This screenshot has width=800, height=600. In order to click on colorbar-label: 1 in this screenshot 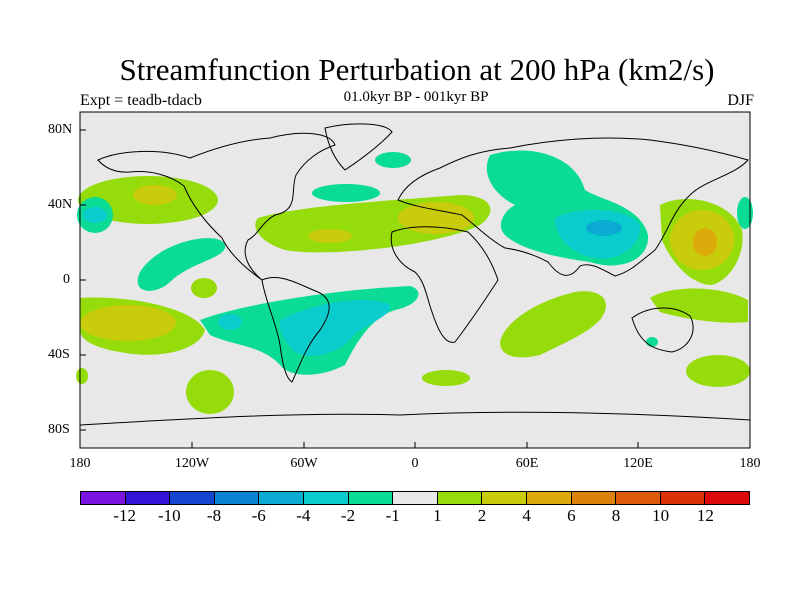, I will do `click(437, 515)`.